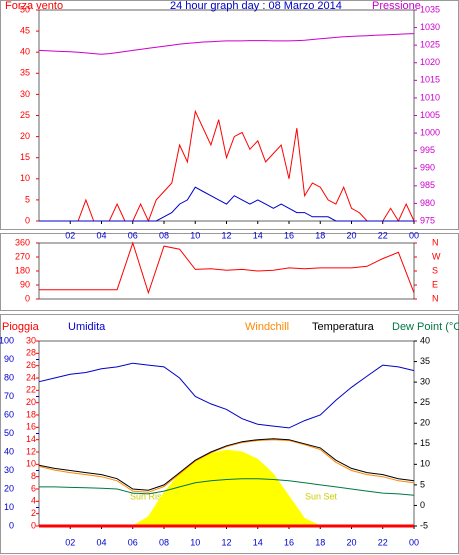  I want to click on y3-tick-label: 26, so click(31, 365).